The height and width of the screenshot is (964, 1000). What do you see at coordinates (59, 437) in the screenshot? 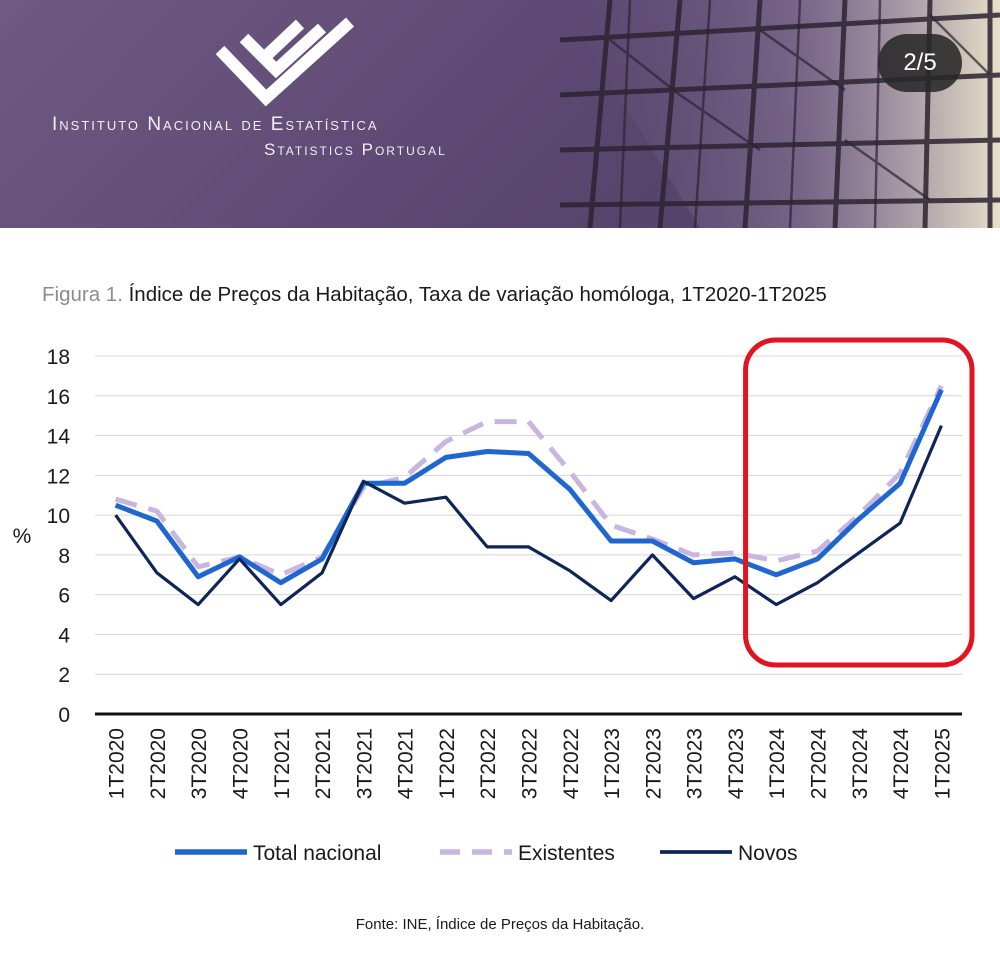
I see `y-tick-label: 14` at bounding box center [59, 437].